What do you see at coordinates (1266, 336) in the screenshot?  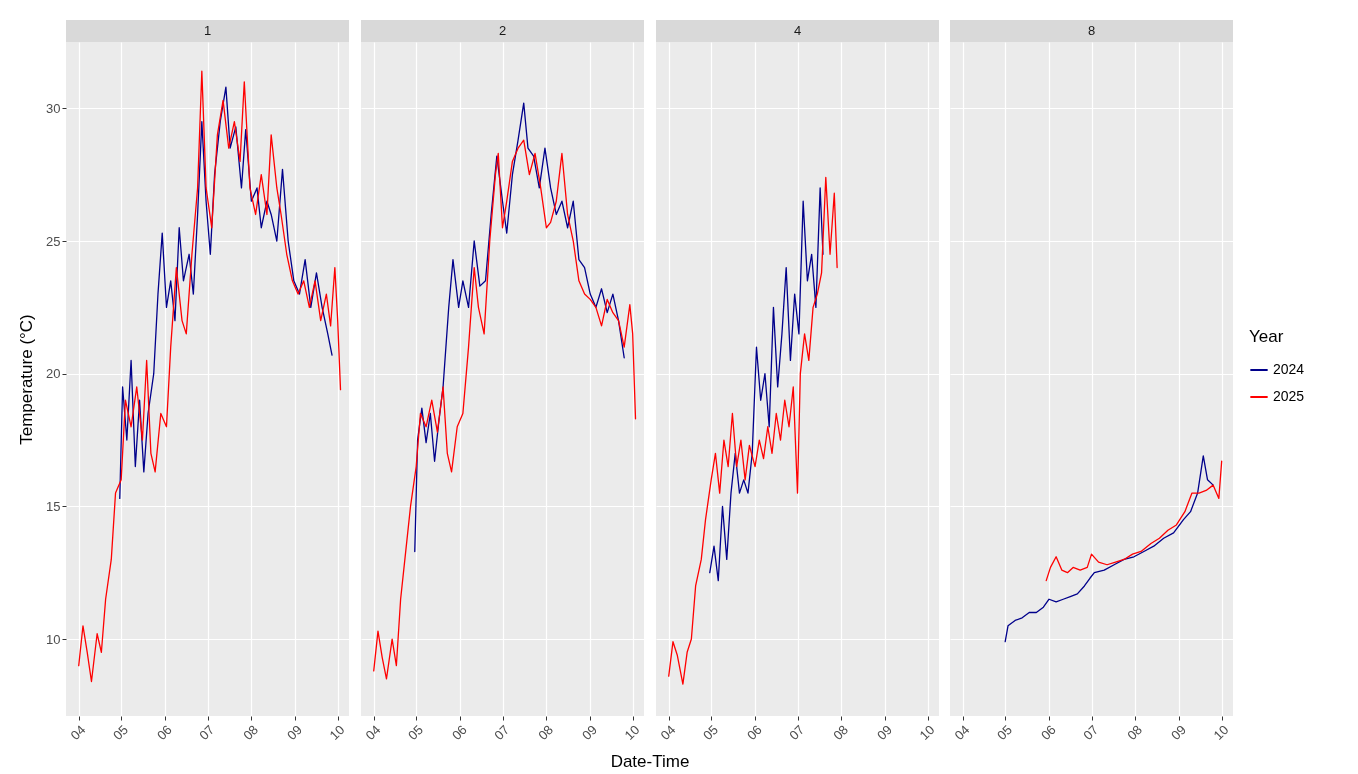 I see `legend-title: Year` at bounding box center [1266, 336].